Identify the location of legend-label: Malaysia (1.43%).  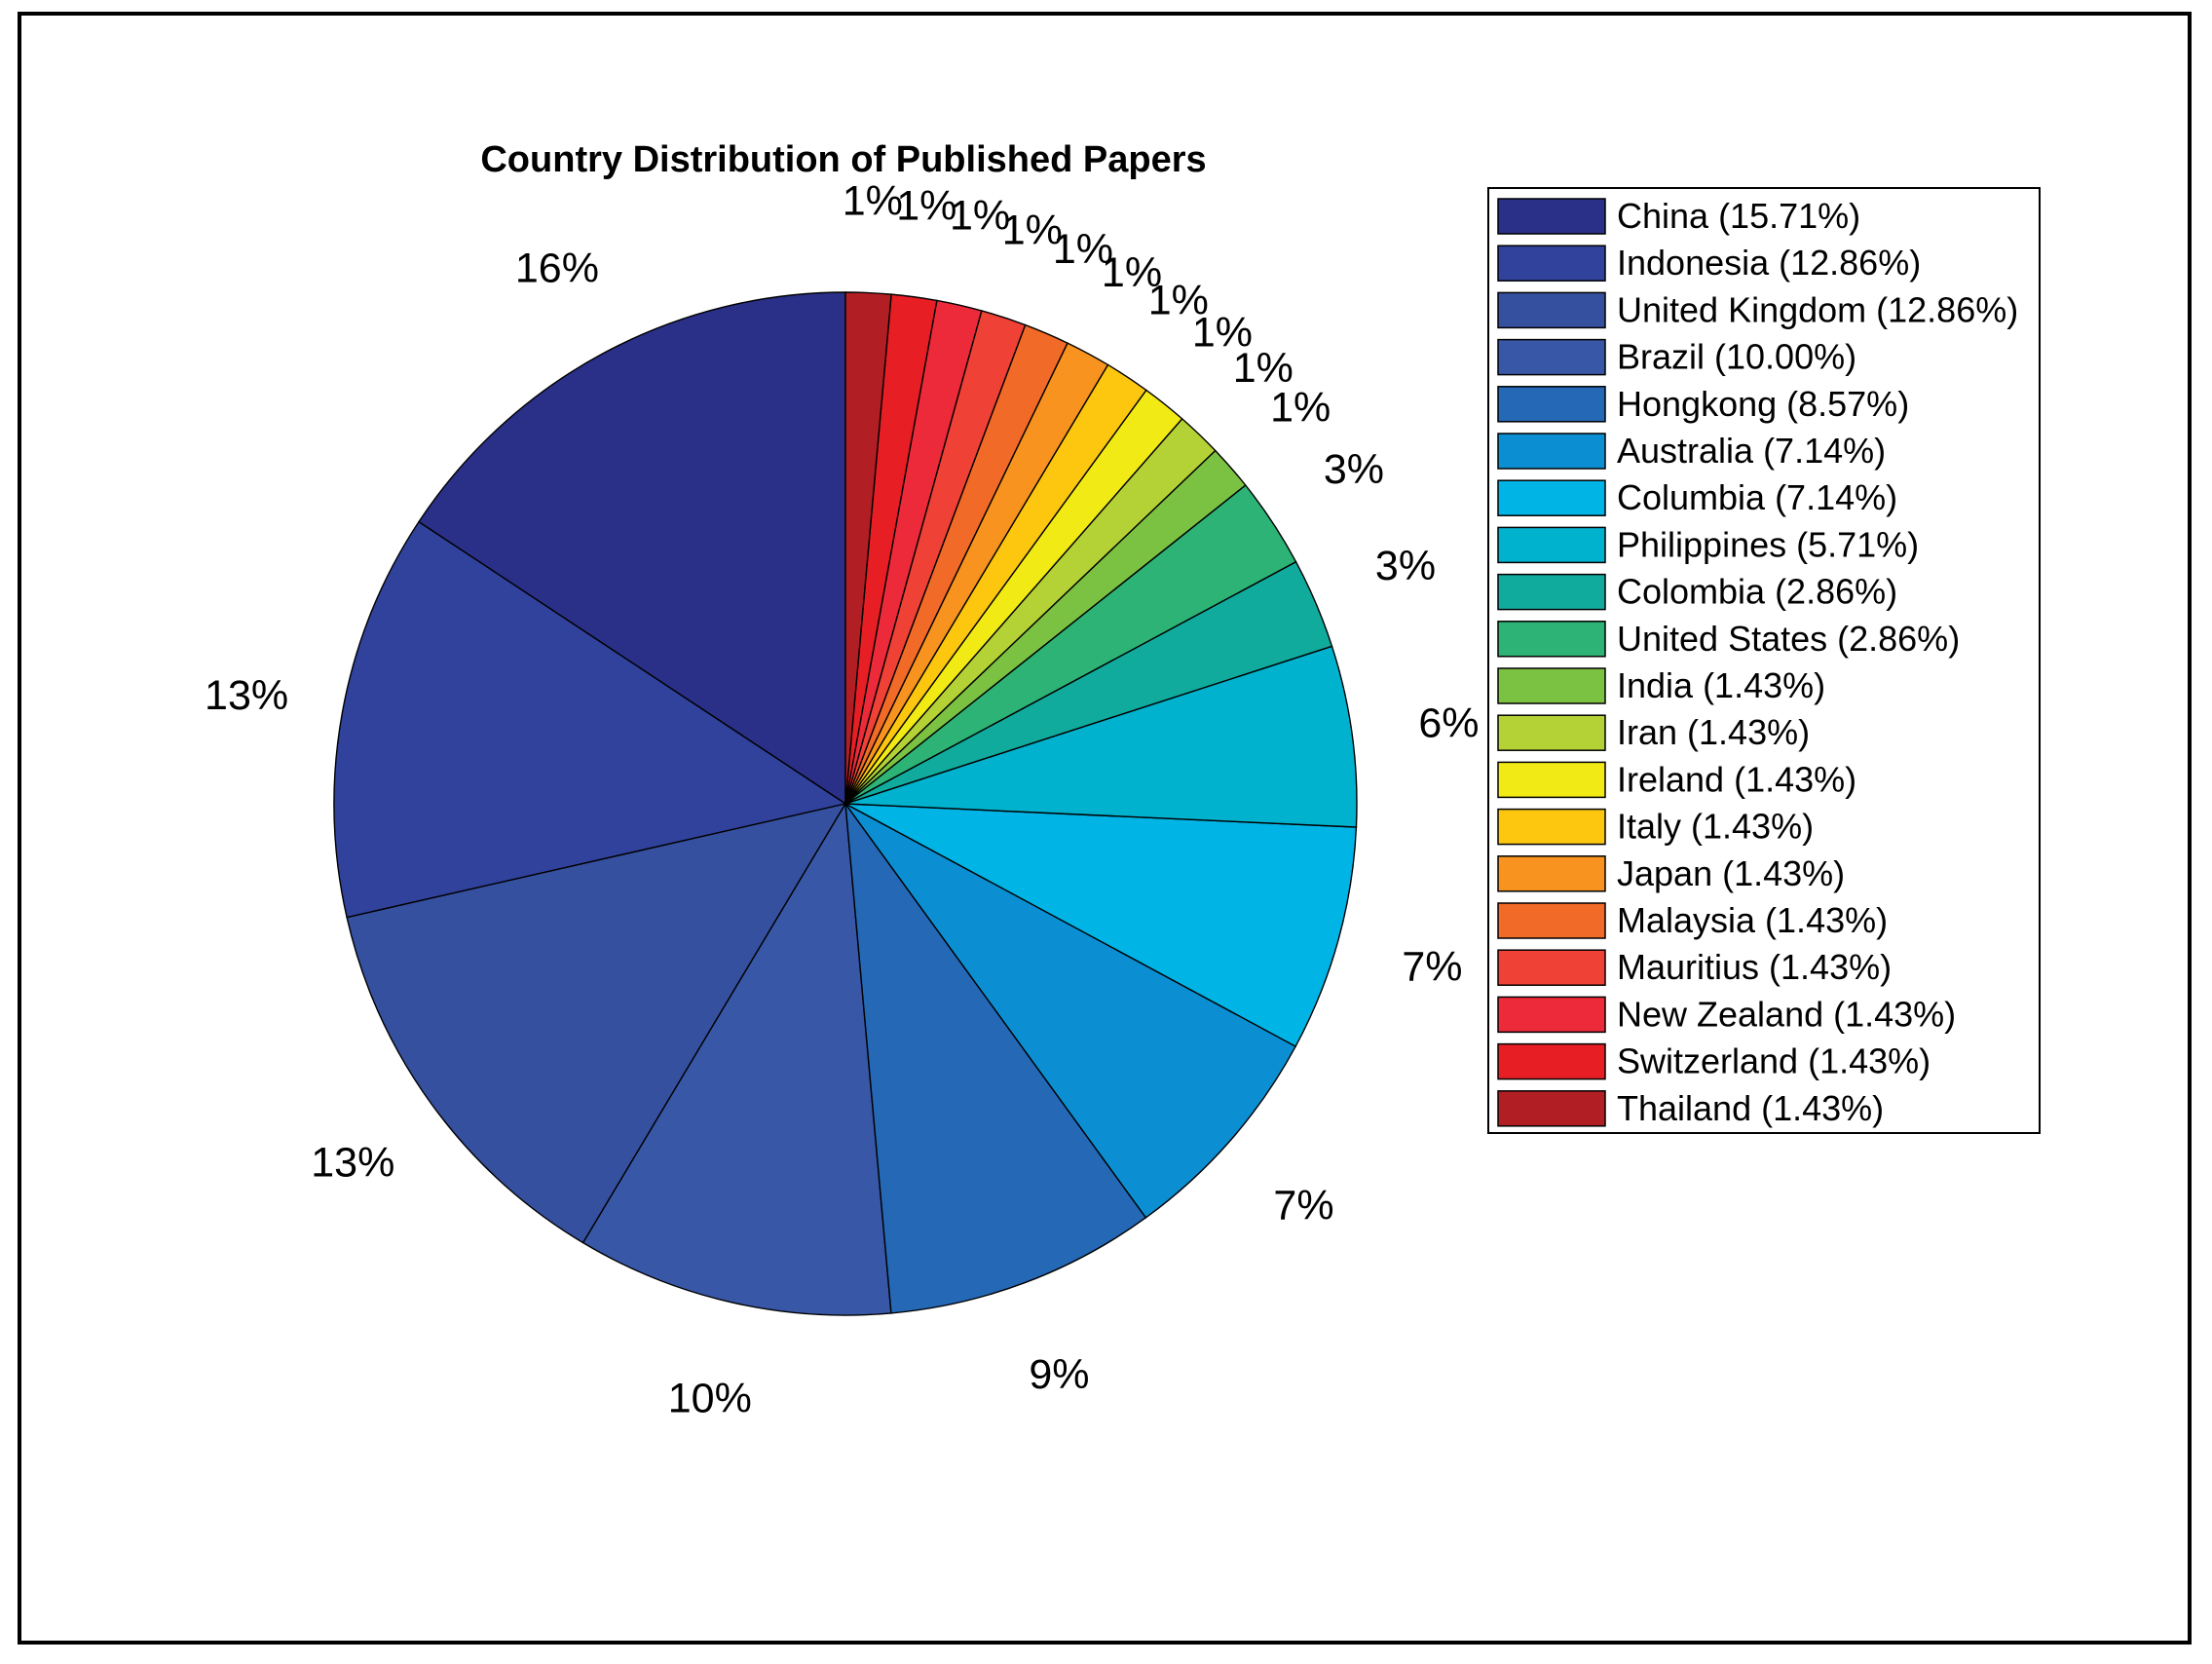
(1753, 920).